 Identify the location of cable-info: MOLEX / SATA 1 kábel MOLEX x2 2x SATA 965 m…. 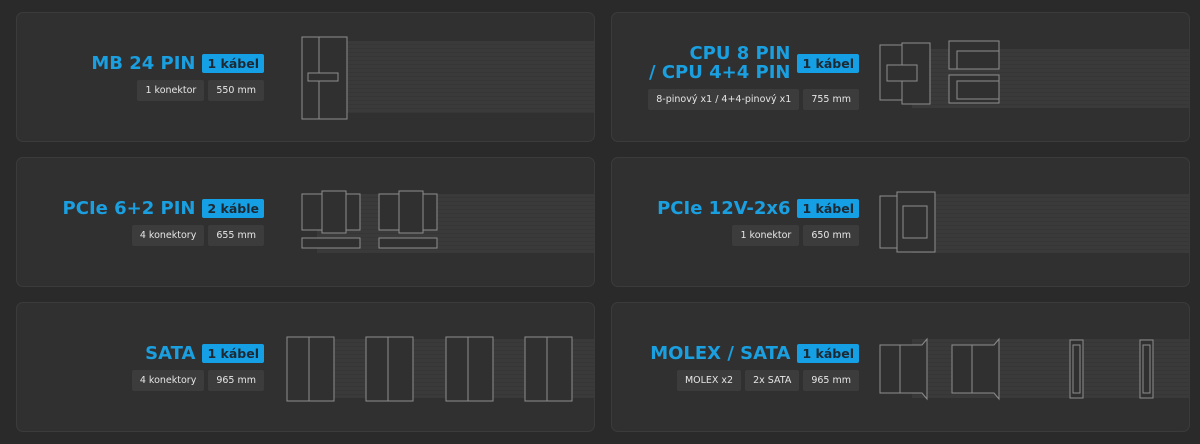
(754, 367).